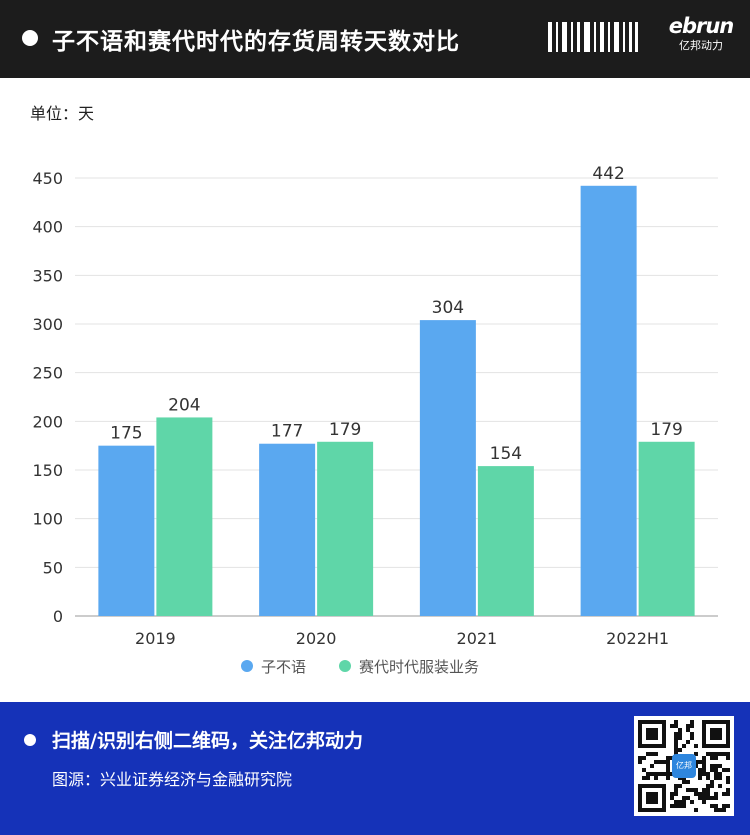  Describe the element at coordinates (62, 113) in the screenshot. I see `unit-label: 单位：天` at that location.